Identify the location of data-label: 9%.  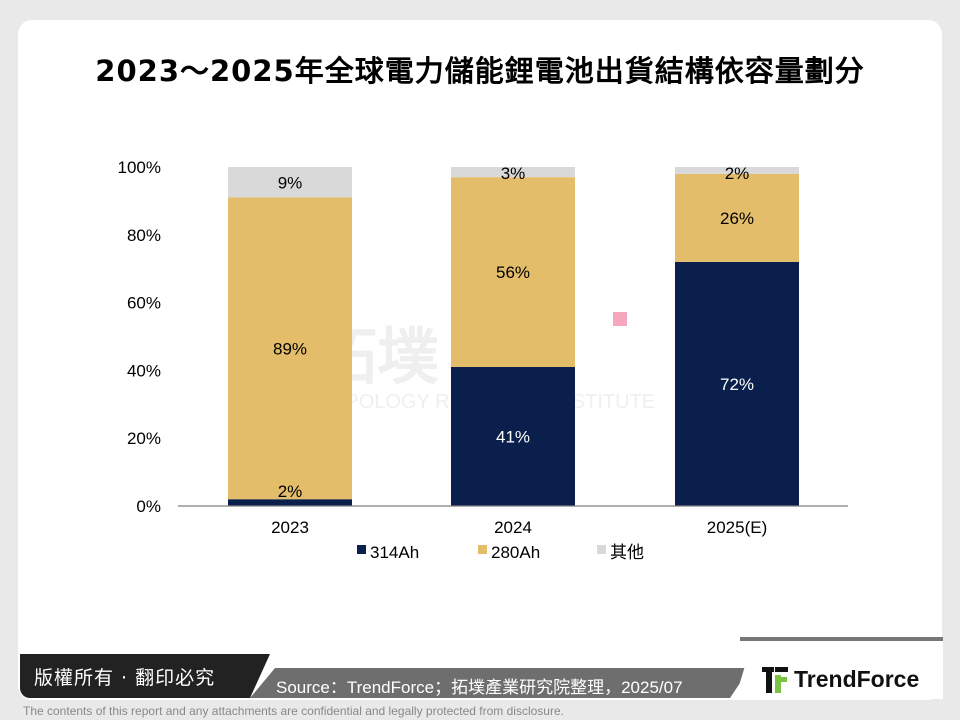
(290, 182).